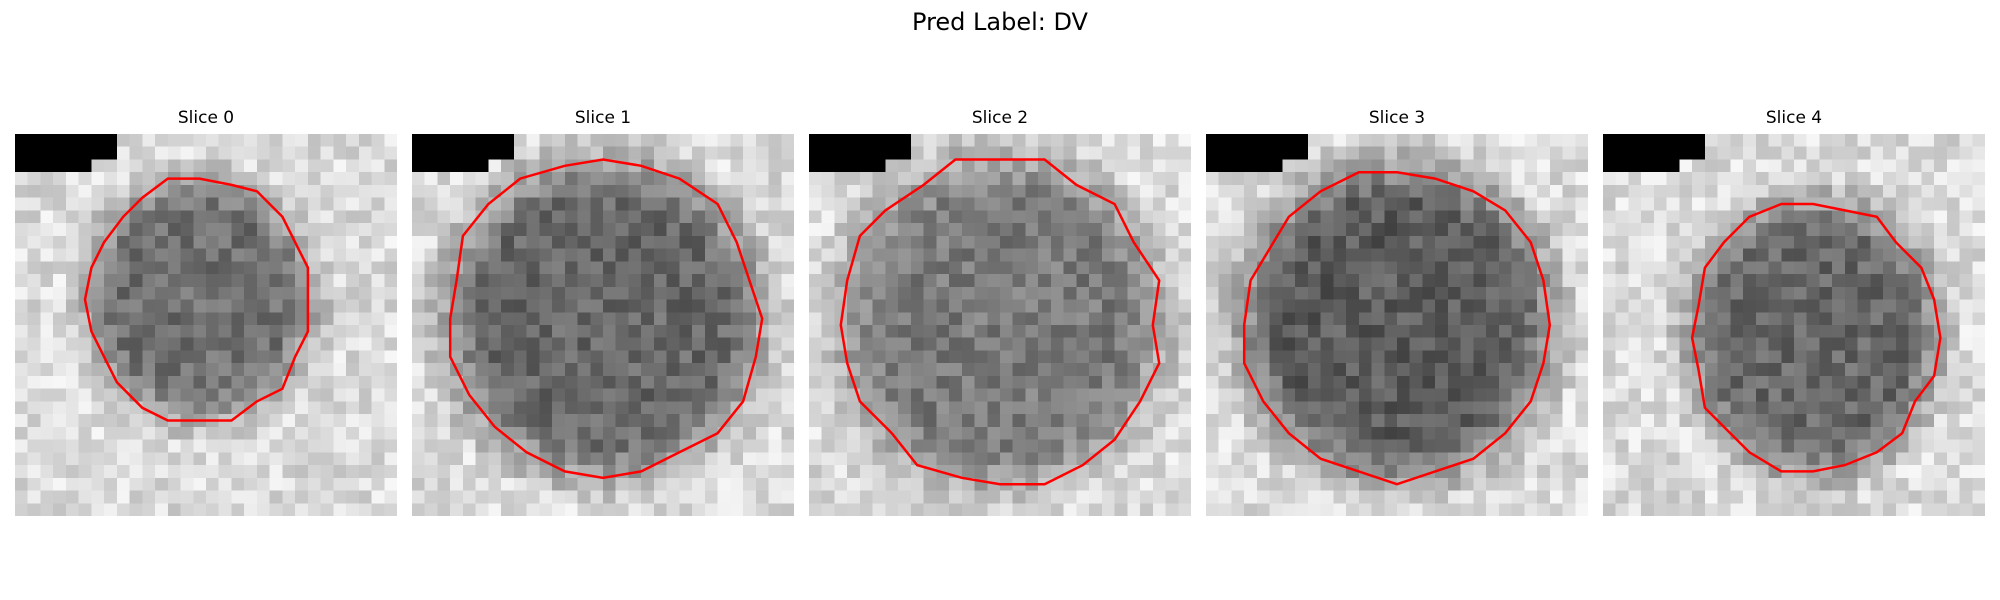 This screenshot has height=600, width=2000. I want to click on slice-title-4: Slice 4, so click(1794, 118).